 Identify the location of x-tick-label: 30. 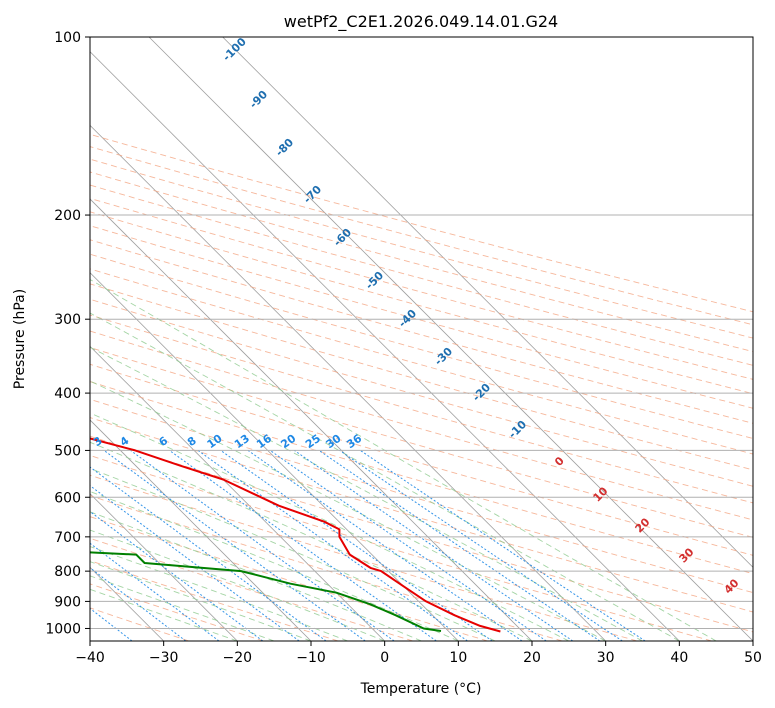
(606, 658).